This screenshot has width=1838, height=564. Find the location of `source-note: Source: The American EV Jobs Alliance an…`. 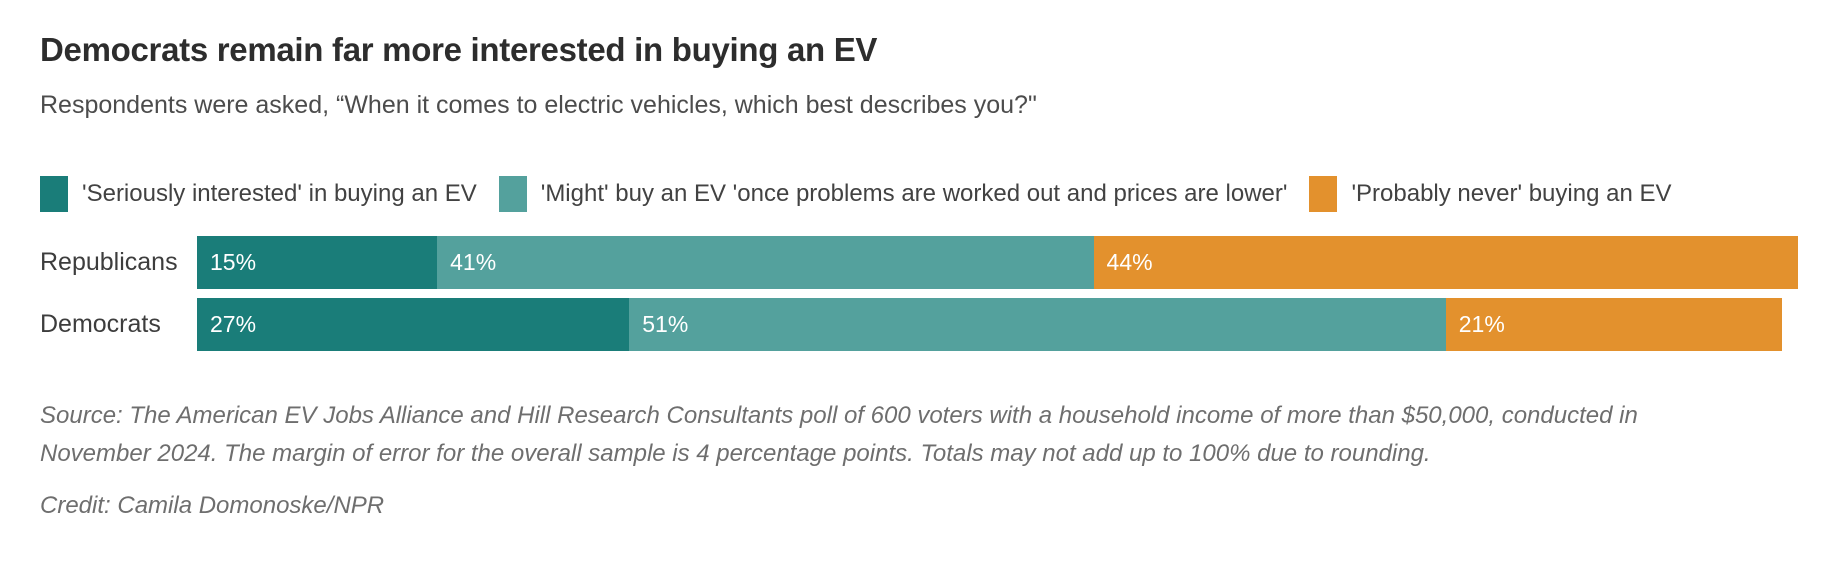

source-note: Source: The American EV Jobs Alliance an… is located at coordinates (919, 435).